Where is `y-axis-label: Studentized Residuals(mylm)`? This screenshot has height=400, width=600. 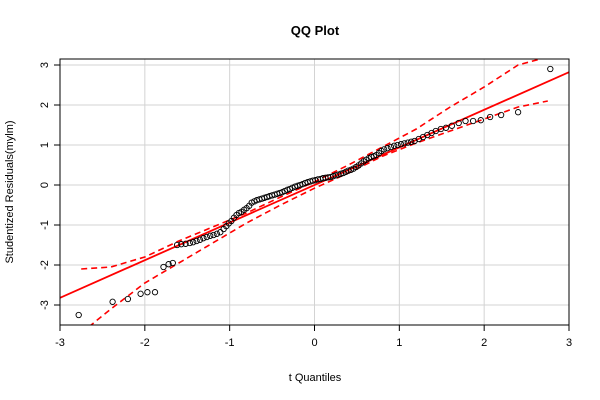 y-axis-label: Studentized Residuals(mylm) is located at coordinates (10, 191).